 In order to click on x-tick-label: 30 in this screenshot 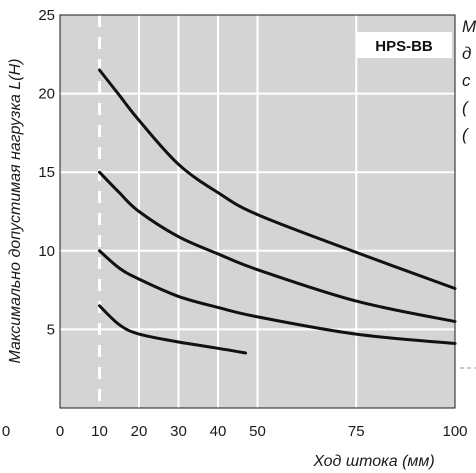, I will do `click(178, 431)`.